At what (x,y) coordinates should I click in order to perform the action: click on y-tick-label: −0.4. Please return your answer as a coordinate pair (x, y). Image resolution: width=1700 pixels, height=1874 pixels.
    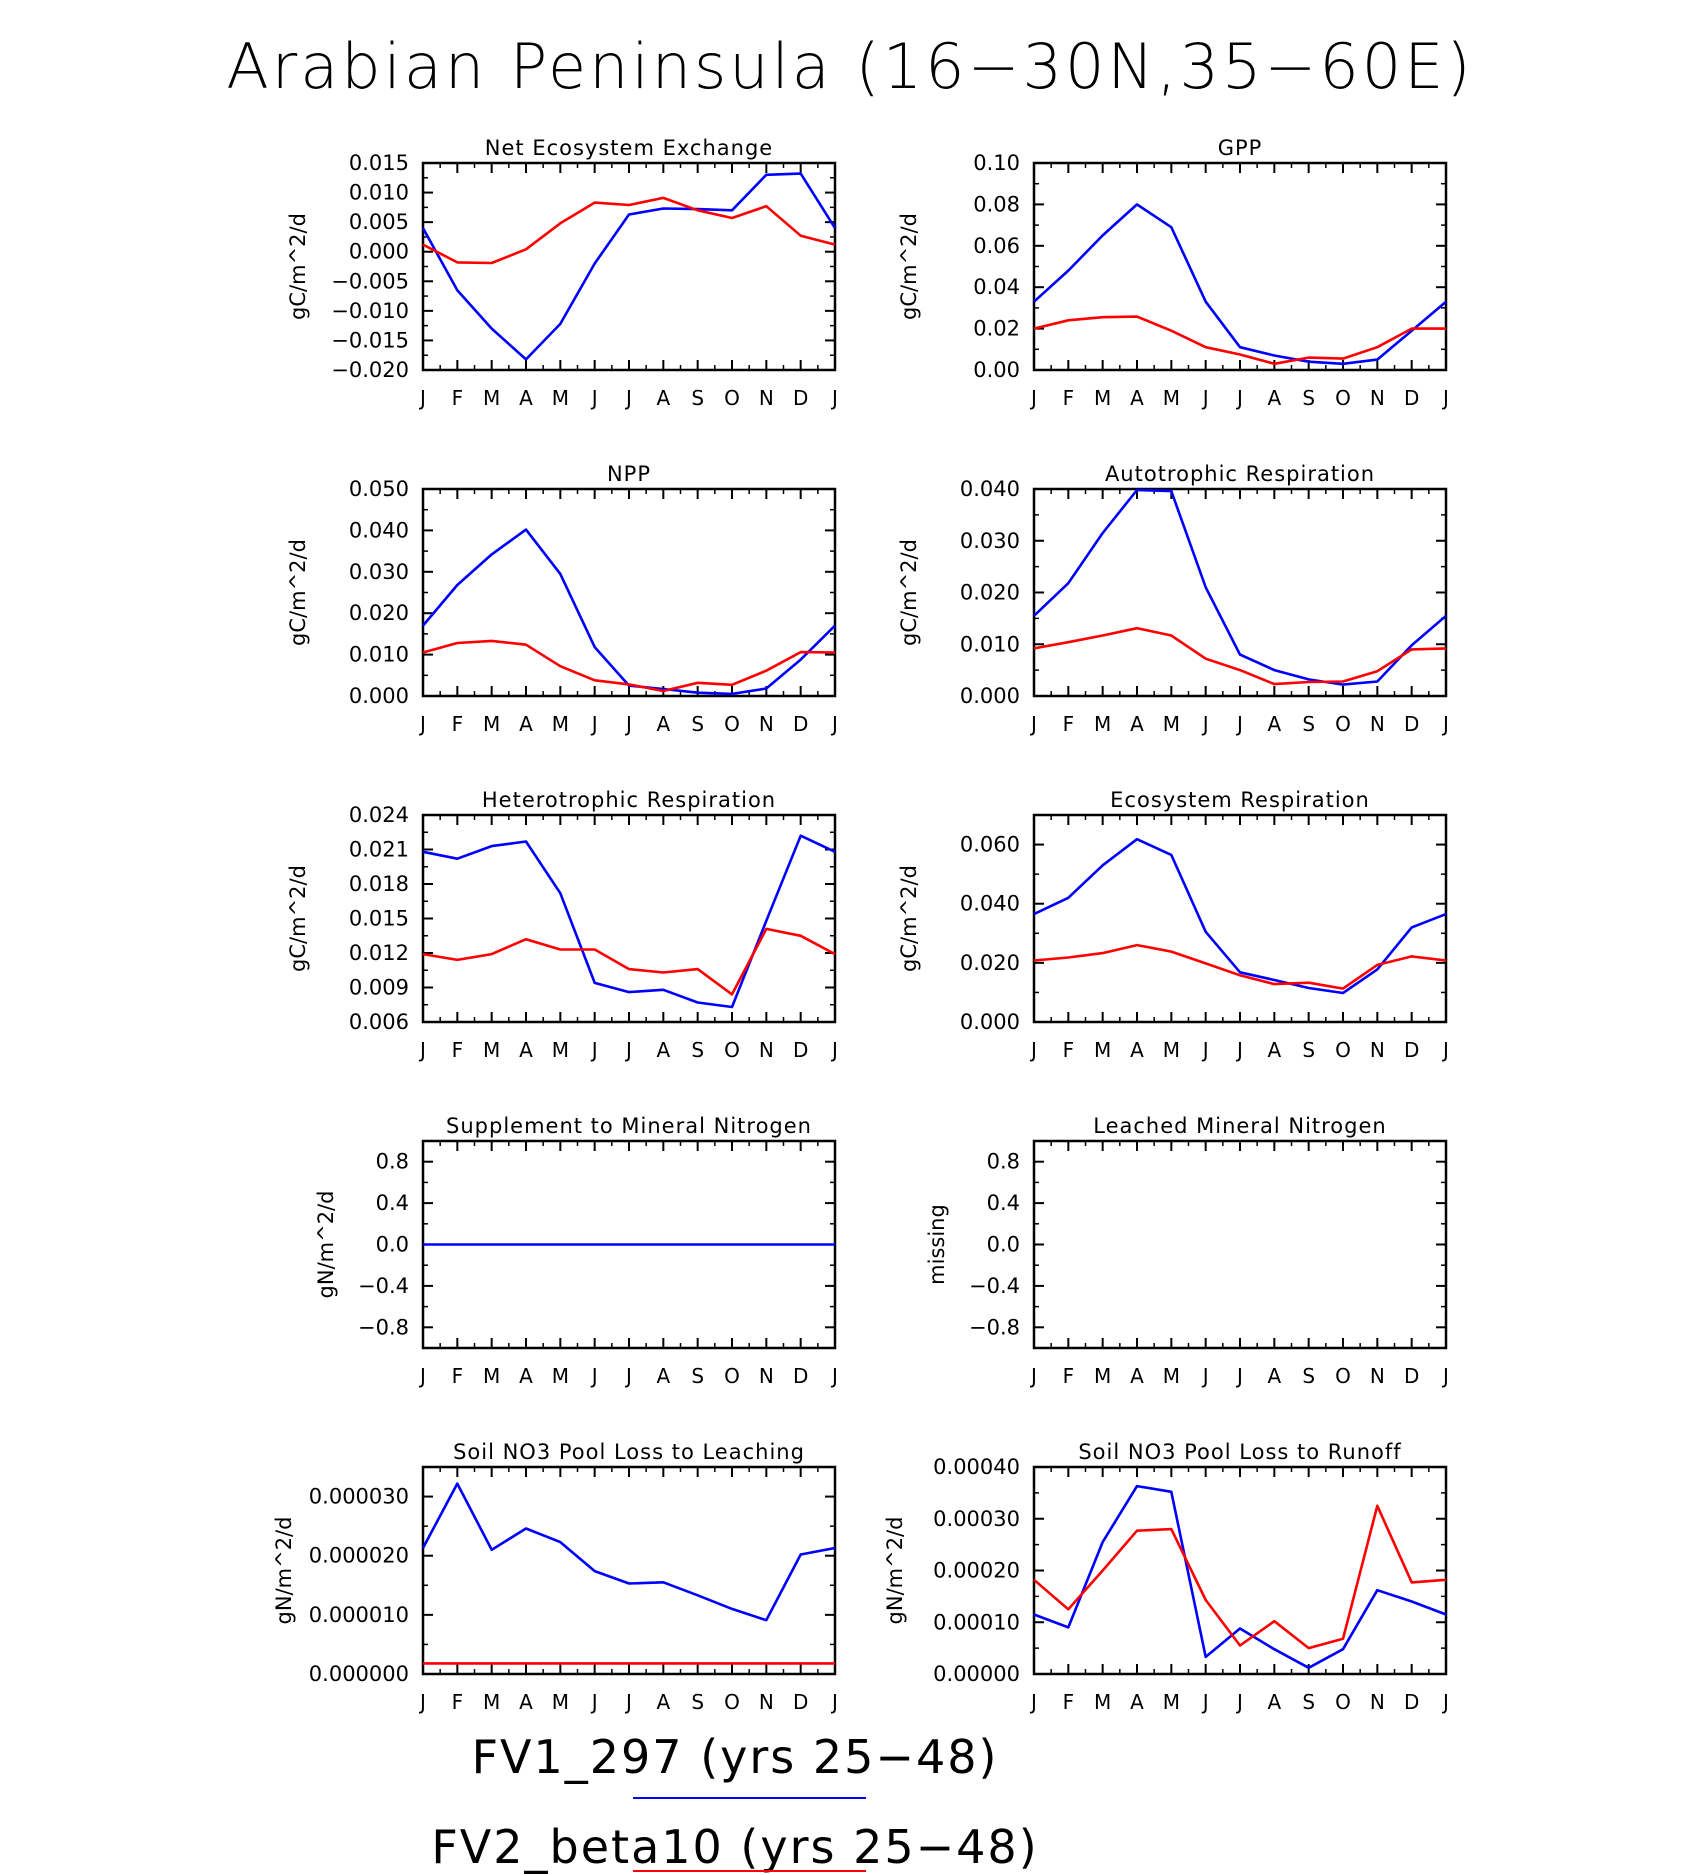
    Looking at the image, I should click on (994, 1286).